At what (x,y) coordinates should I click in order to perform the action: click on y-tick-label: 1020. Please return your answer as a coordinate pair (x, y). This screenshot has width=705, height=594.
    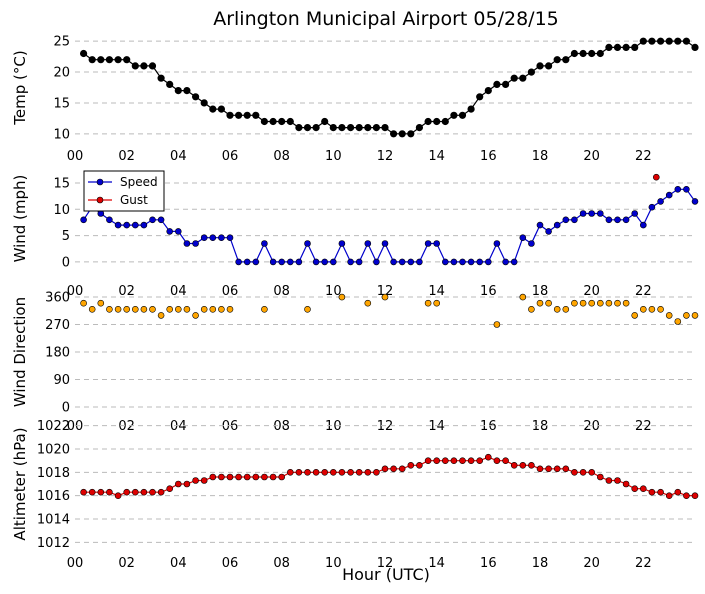
    Looking at the image, I should click on (53, 450).